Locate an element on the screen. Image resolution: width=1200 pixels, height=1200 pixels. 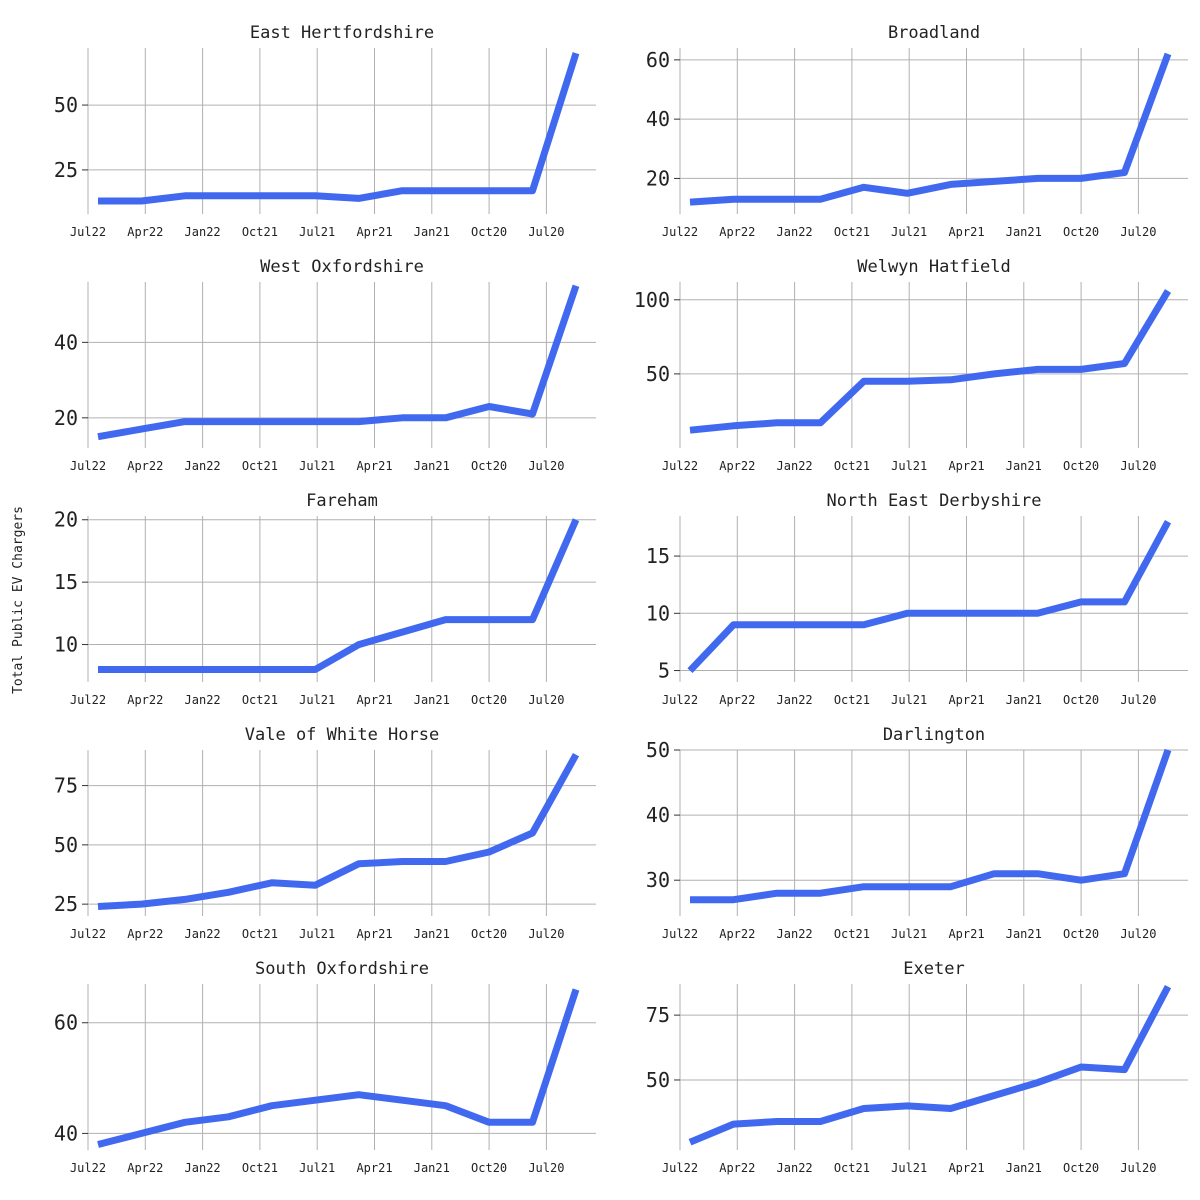
y-tick-label: 10 is located at coordinates (658, 613).